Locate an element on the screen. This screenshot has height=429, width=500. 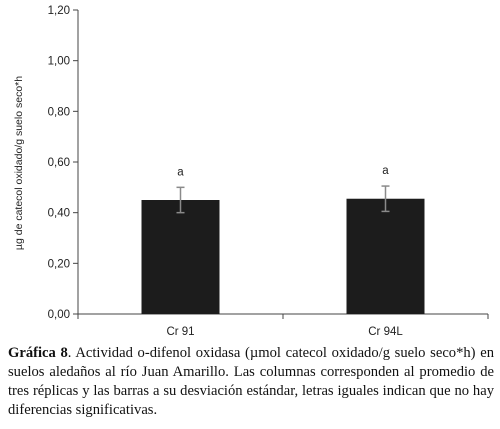
x-category-label: Cr 94L is located at coordinates (385, 332).